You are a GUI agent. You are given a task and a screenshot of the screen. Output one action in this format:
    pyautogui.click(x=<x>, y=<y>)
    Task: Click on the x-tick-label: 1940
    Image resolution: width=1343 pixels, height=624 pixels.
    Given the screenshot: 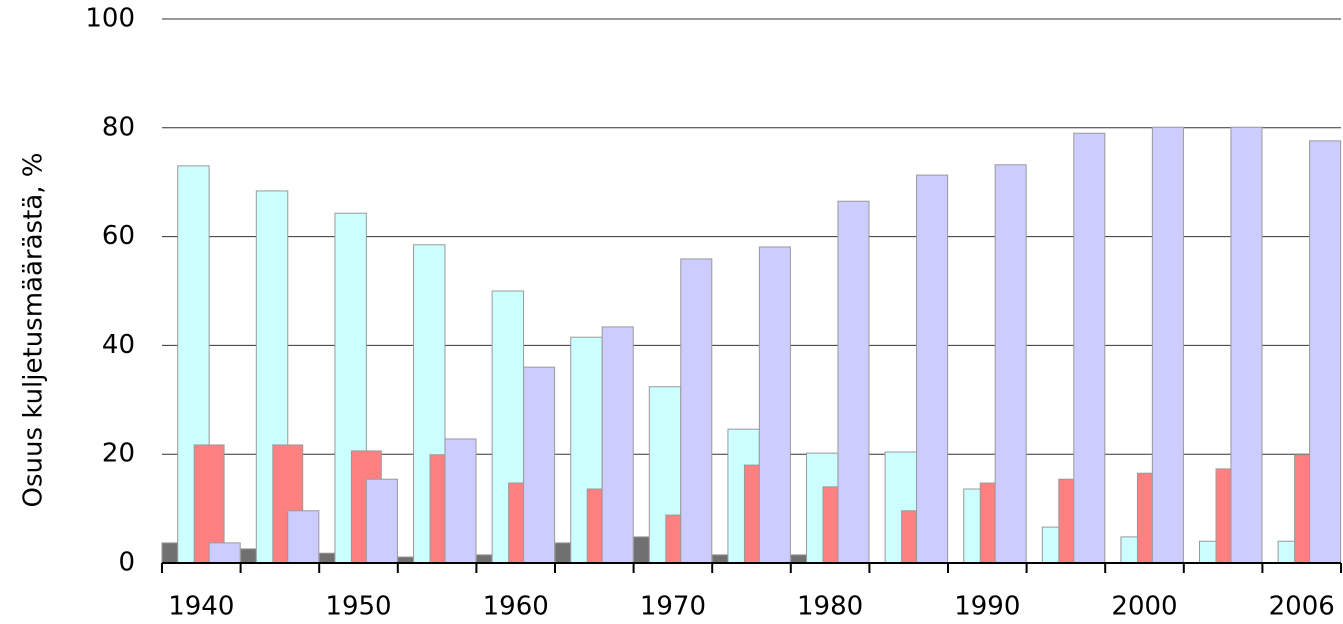 What is the action you would take?
    pyautogui.click(x=201, y=607)
    